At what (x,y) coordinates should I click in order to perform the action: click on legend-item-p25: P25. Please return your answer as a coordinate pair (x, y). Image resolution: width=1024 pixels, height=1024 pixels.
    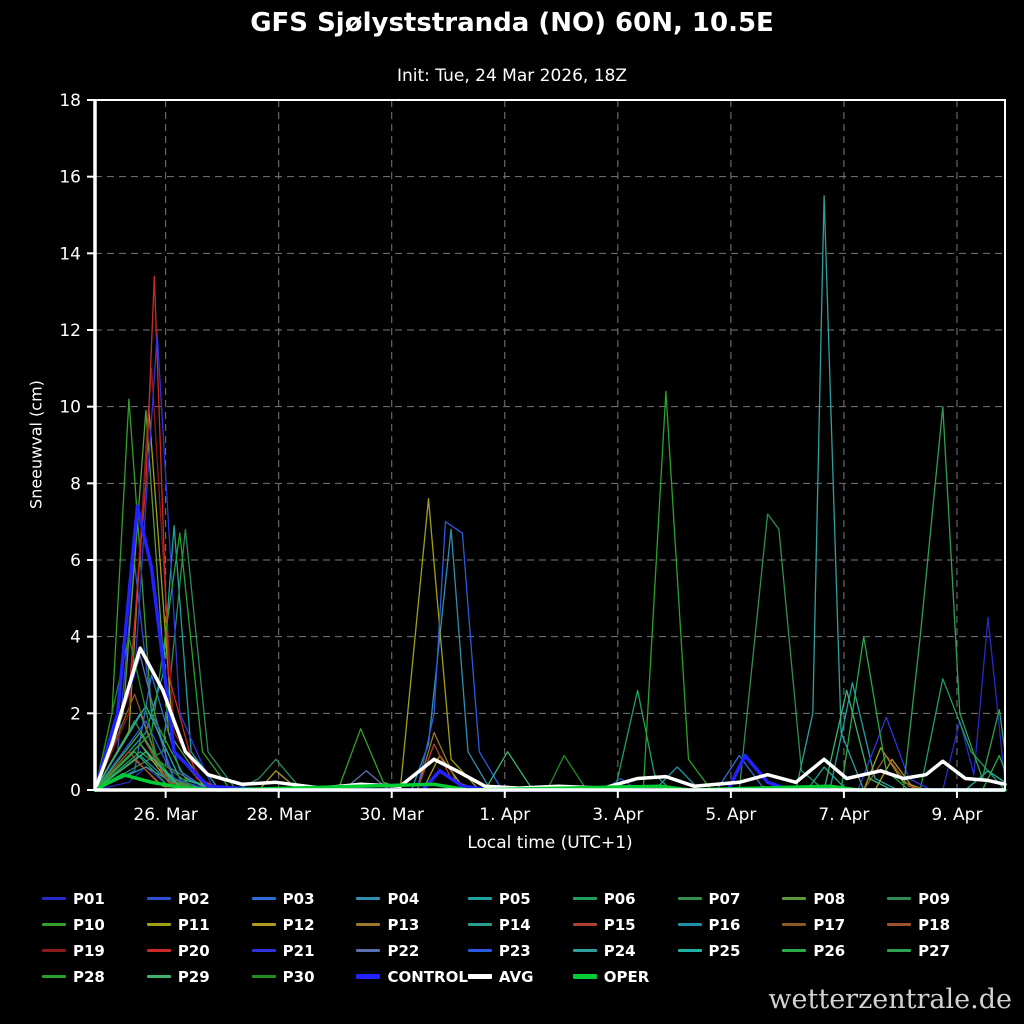
    Looking at the image, I should click on (730, 950).